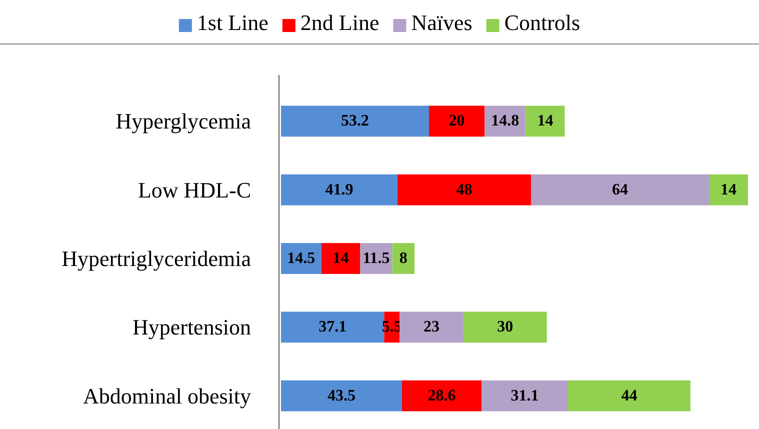 Image resolution: width=759 pixels, height=429 pixels. I want to click on data-label: 64, so click(620, 189).